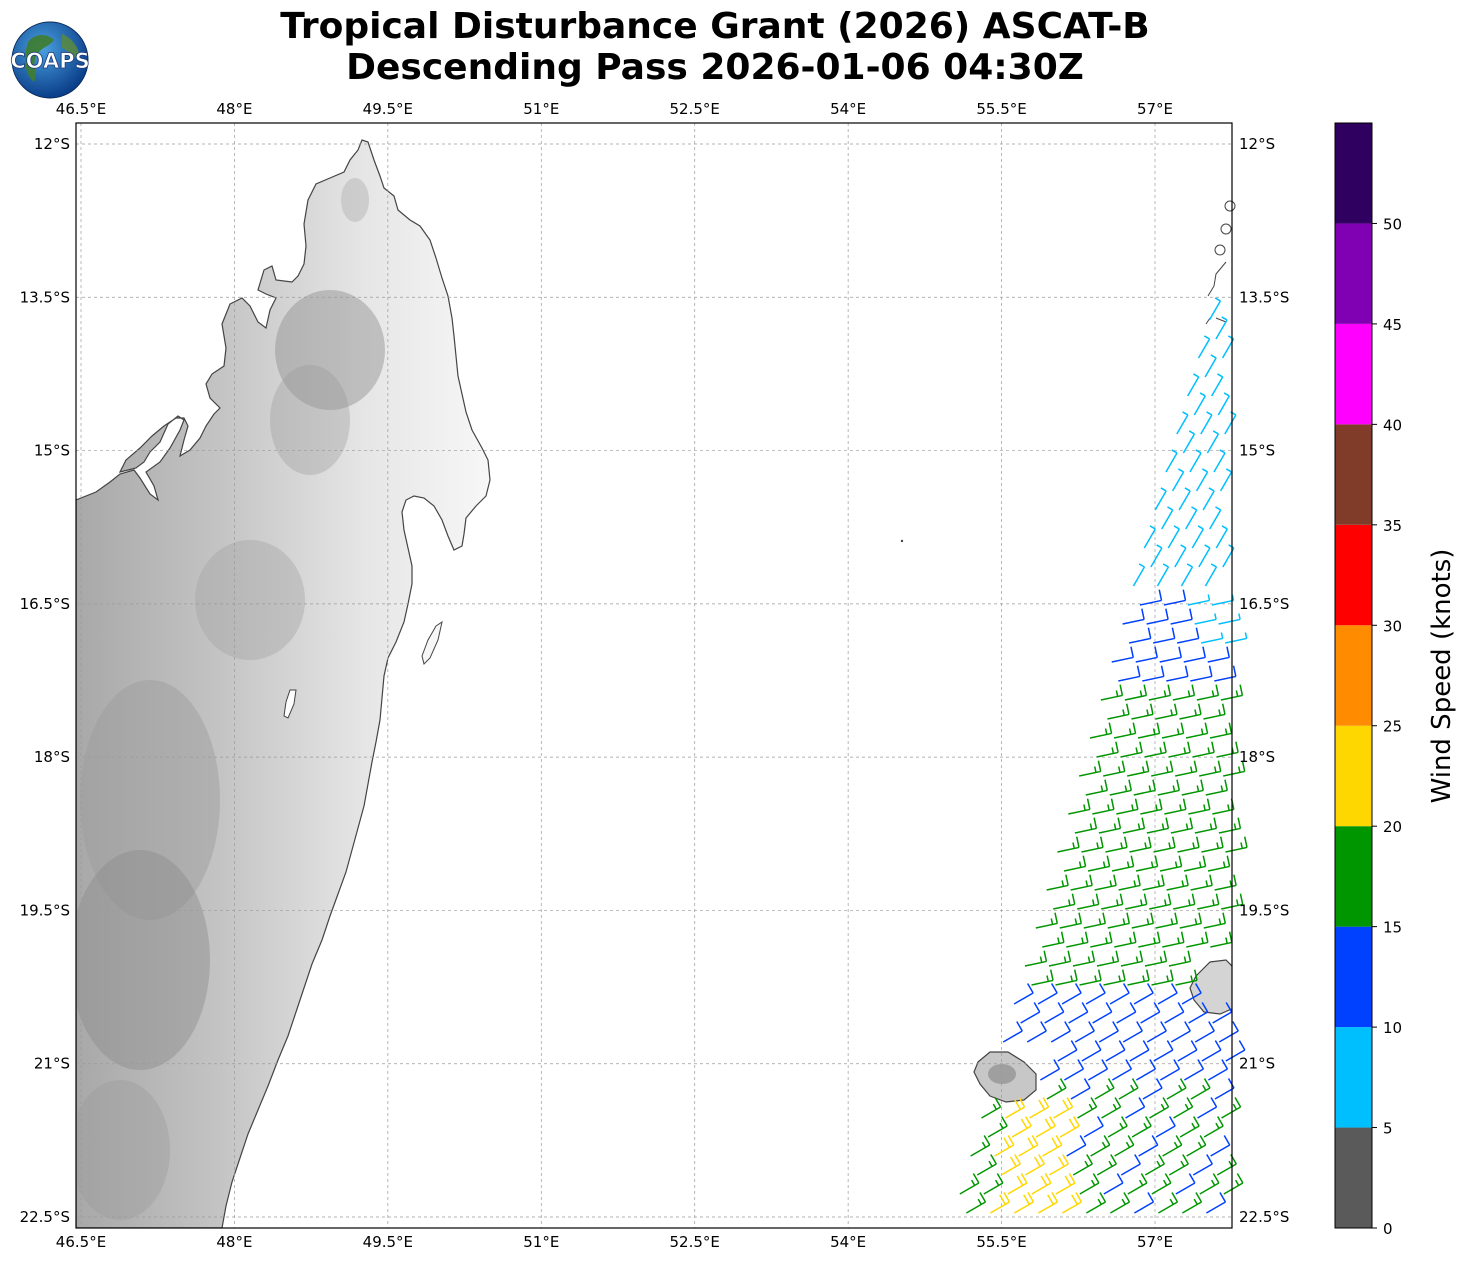 This screenshot has height=1264, width=1471. What do you see at coordinates (1155, 1242) in the screenshot?
I see `lon-tick-bottom: 57°E` at bounding box center [1155, 1242].